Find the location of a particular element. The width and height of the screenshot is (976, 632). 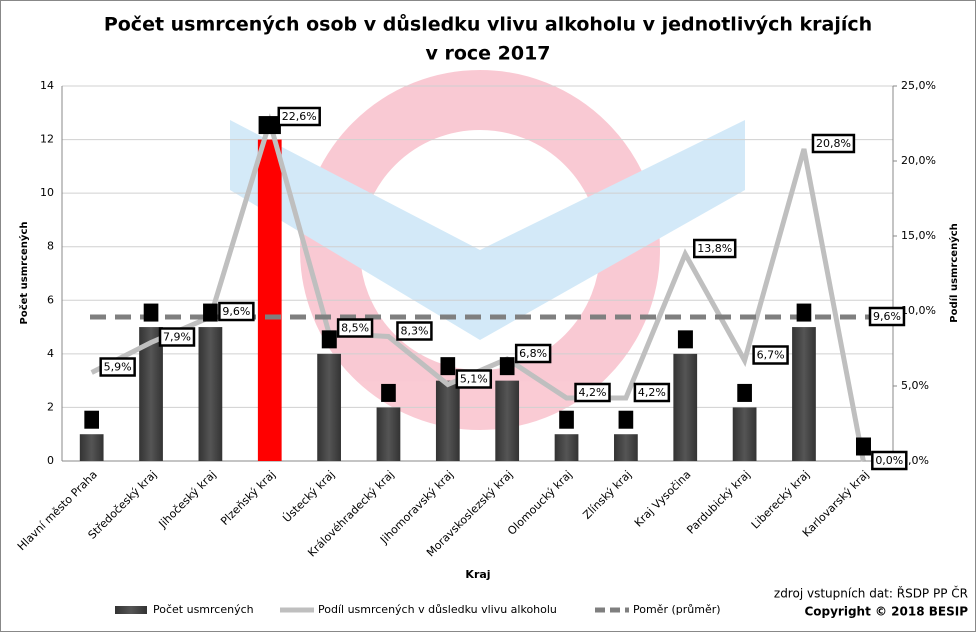

bar-value-label: 12 is located at coordinates (269, 125).